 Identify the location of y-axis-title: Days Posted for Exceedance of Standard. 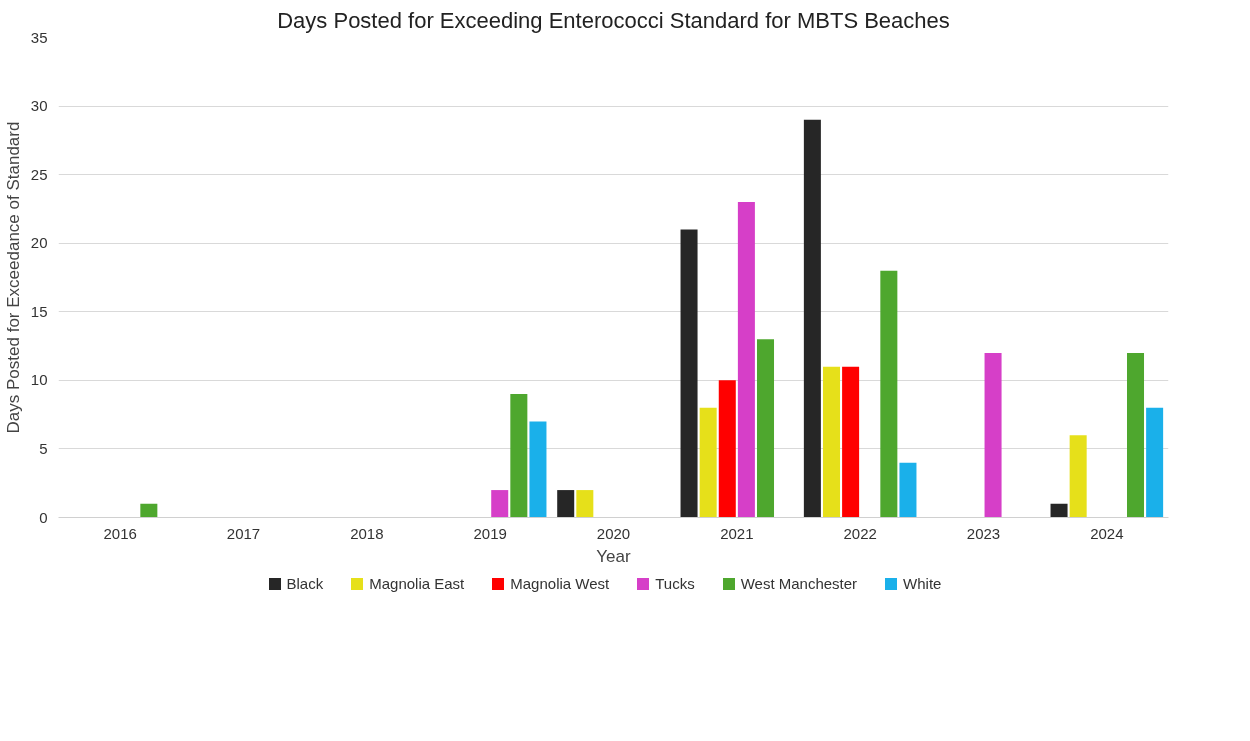
(13, 277).